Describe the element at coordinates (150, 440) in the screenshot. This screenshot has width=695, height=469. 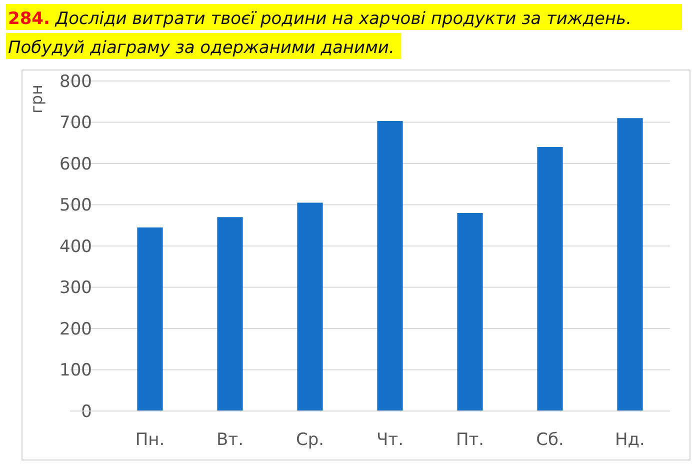
I see `x-tick-label: Пн.` at that location.